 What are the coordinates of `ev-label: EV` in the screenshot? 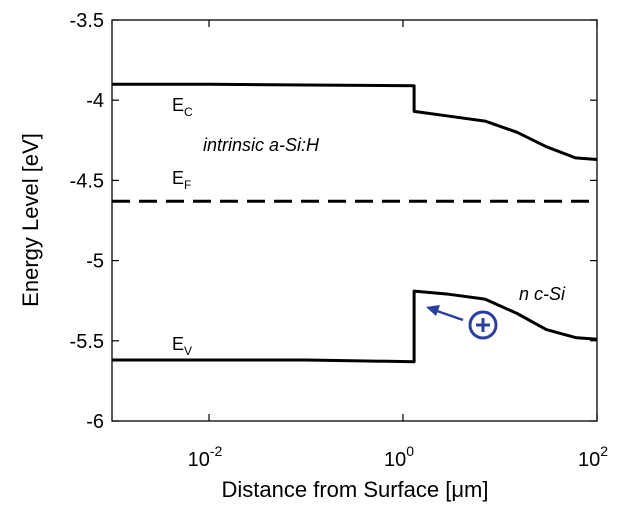 It's located at (182, 346).